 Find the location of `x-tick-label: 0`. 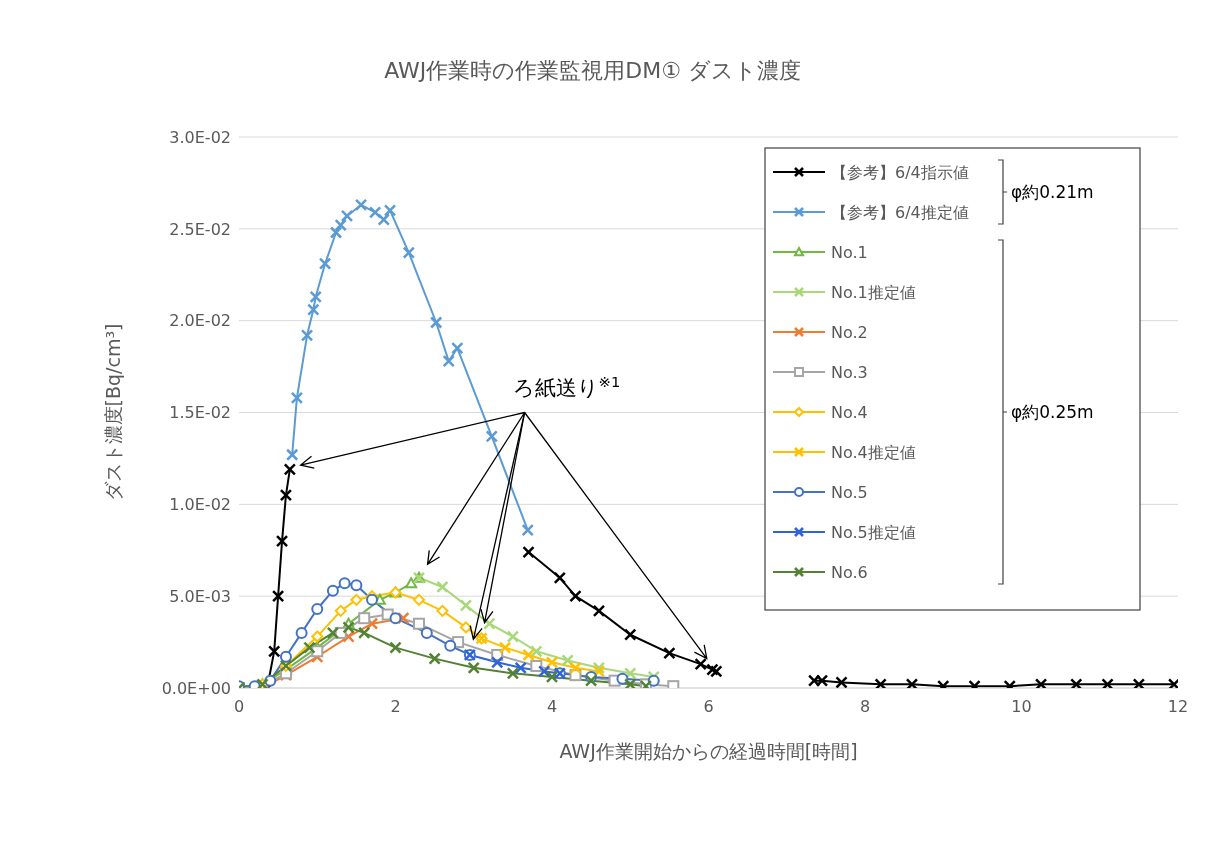

x-tick-label: 0 is located at coordinates (239, 706).